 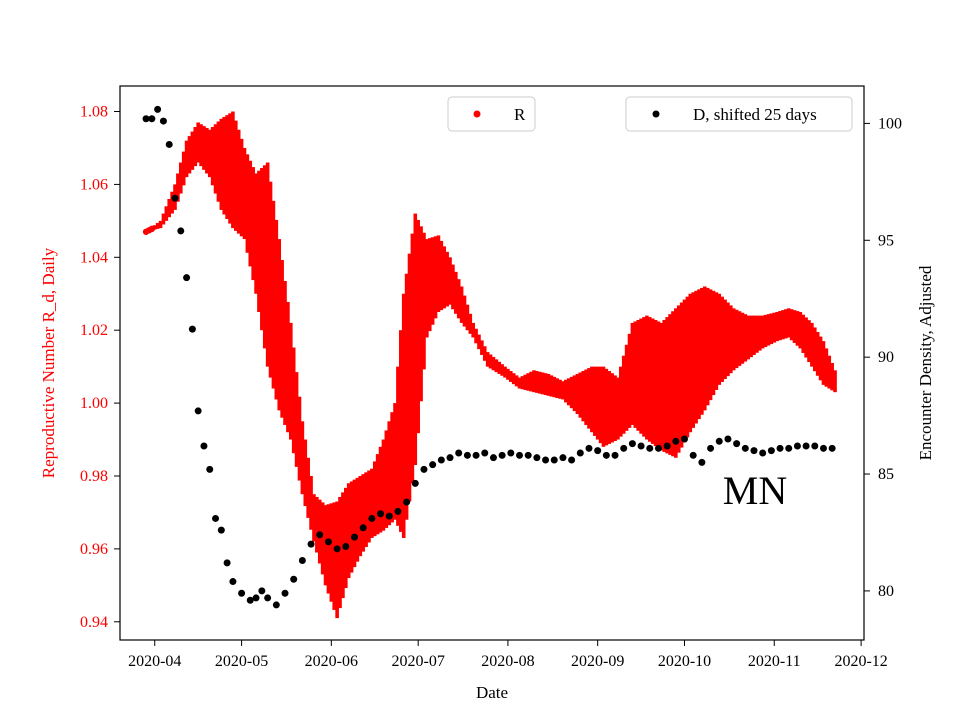 What do you see at coordinates (94, 257) in the screenshot?
I see `left-y-tick-label: 1.04` at bounding box center [94, 257].